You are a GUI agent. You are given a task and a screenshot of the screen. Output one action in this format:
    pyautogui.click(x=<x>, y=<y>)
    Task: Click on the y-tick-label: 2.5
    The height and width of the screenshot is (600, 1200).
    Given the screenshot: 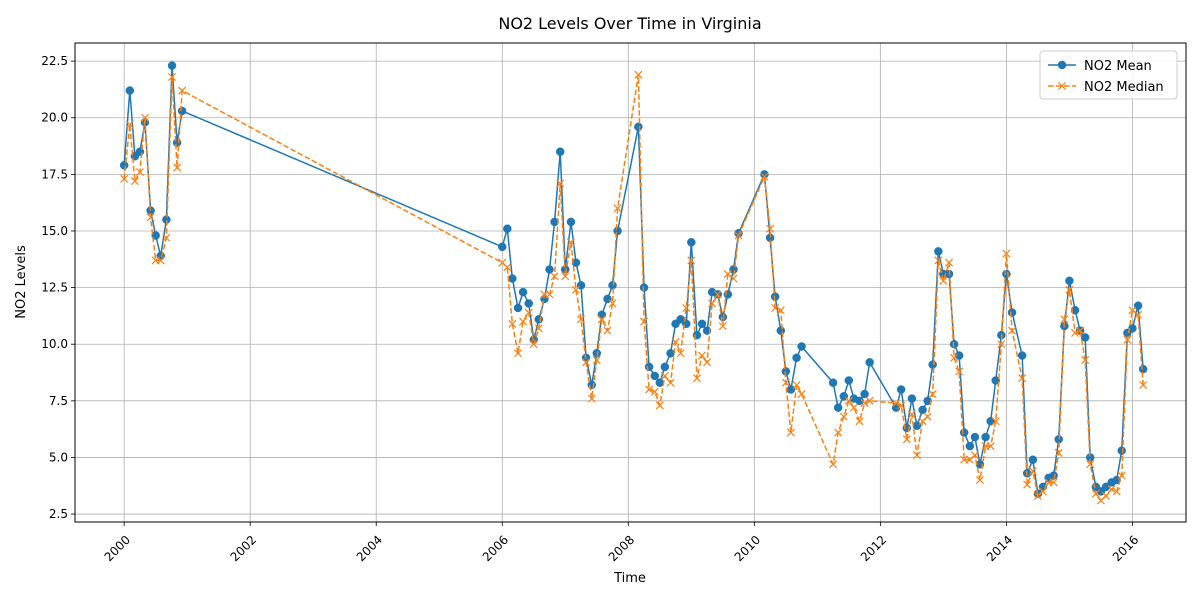 What is the action you would take?
    pyautogui.click(x=58, y=514)
    